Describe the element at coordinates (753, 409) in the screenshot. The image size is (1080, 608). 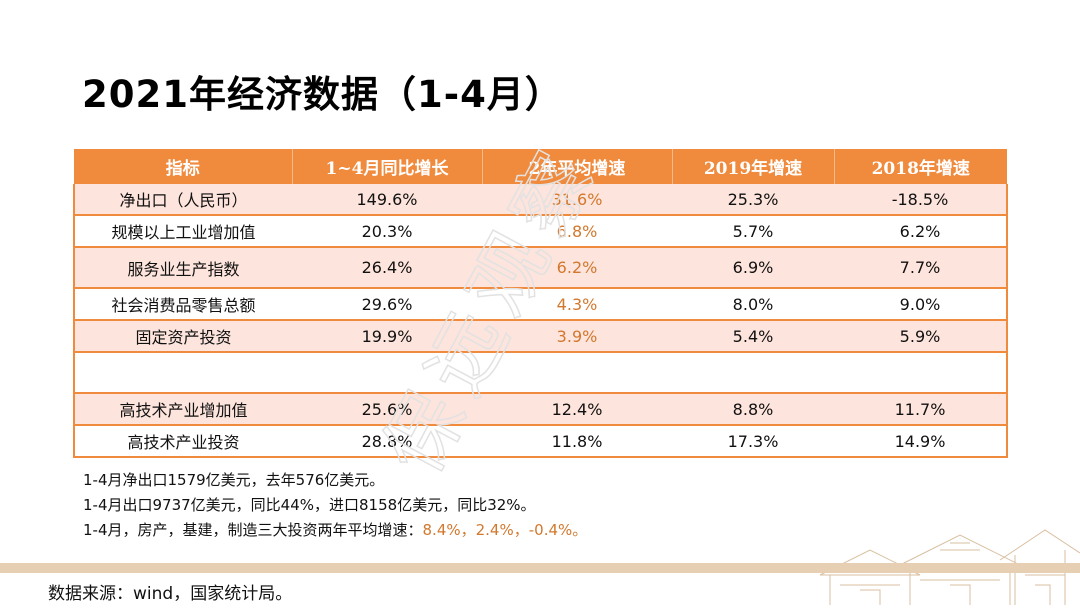
I see `cell-value: 8.8%` at that location.